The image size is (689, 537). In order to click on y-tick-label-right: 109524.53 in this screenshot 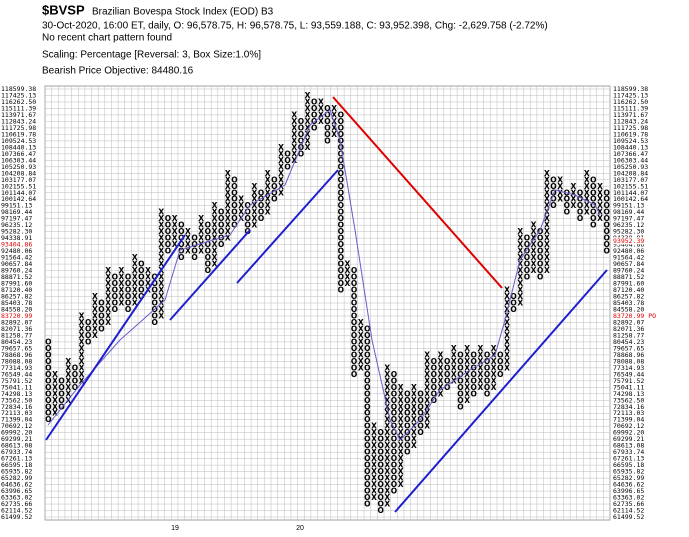, I will do `click(630, 141)`.